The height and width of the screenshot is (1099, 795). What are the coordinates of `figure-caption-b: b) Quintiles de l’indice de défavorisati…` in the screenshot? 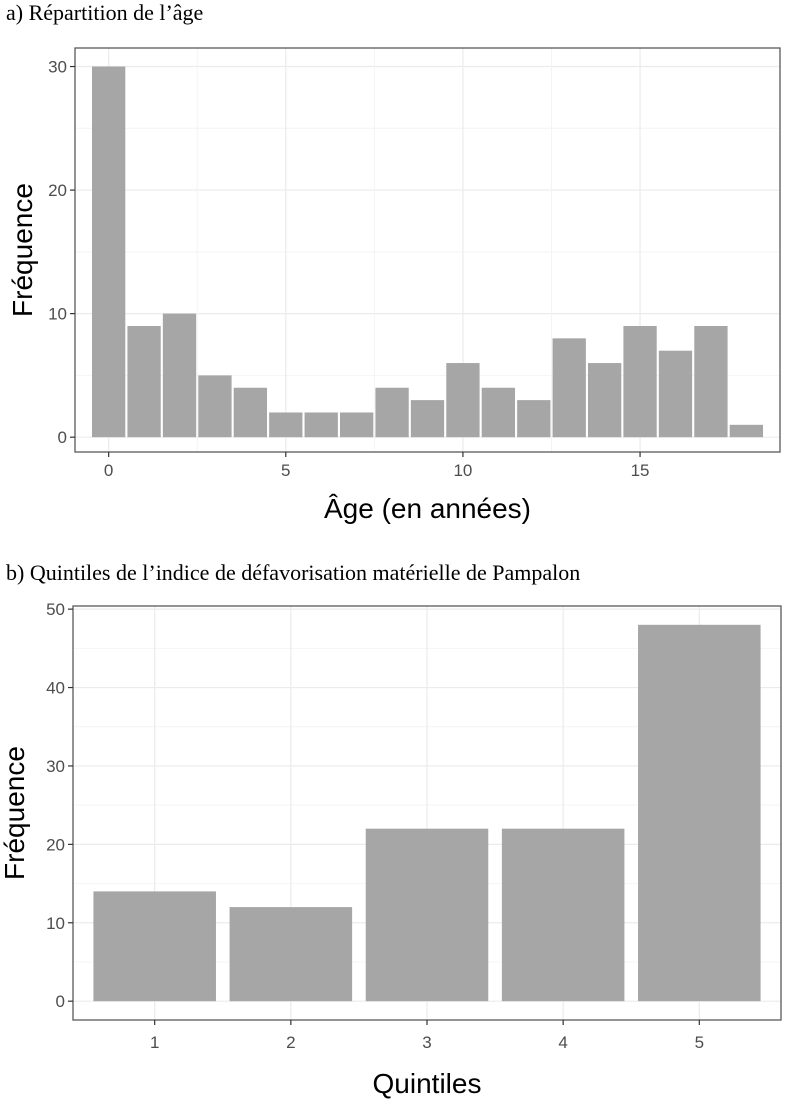 It's located at (293, 572).